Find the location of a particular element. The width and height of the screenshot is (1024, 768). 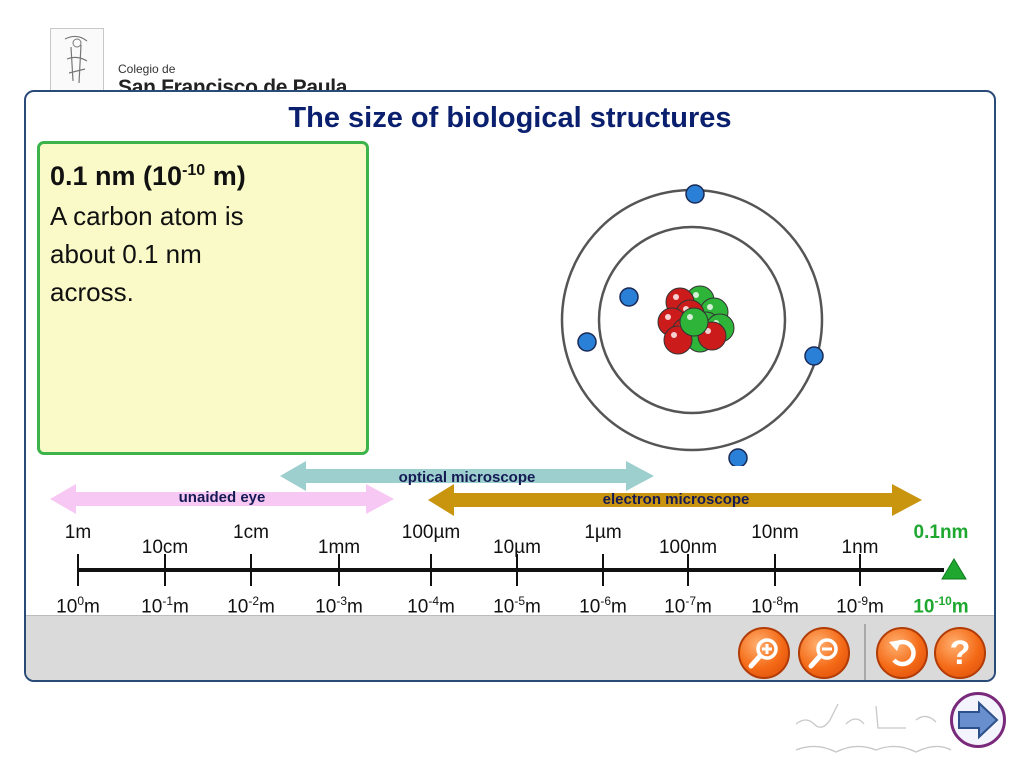

optical-microscope-arrow is located at coordinates (467, 476).